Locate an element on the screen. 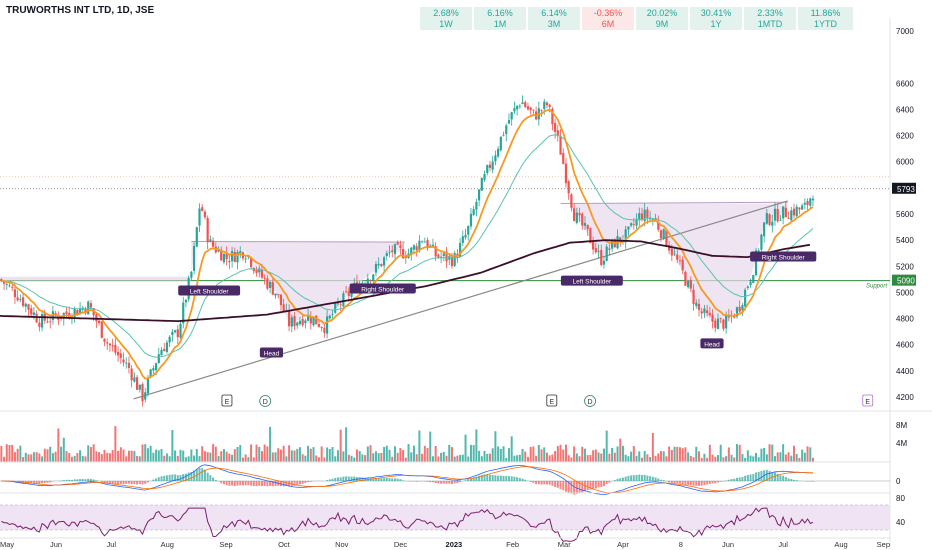 This screenshot has height=550, width=932. dividend-marker is located at coordinates (590, 401).